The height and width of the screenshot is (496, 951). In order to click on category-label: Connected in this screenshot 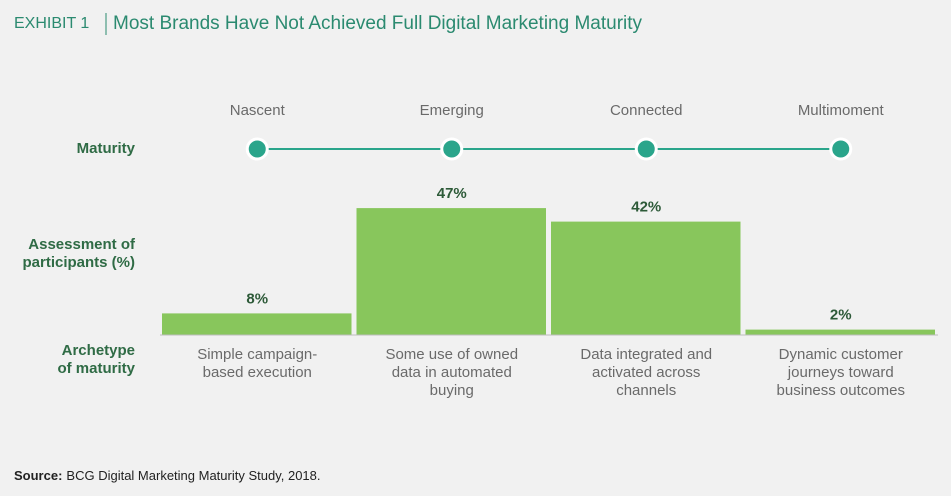, I will do `click(646, 110)`.